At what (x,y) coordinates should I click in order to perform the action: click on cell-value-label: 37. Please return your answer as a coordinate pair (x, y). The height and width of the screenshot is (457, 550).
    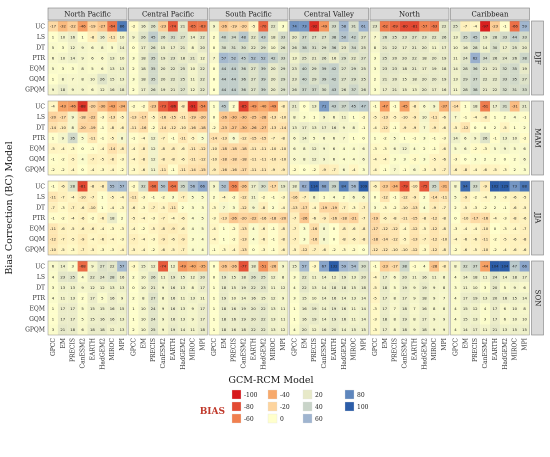
    Looking at the image, I should click on (343, 106).